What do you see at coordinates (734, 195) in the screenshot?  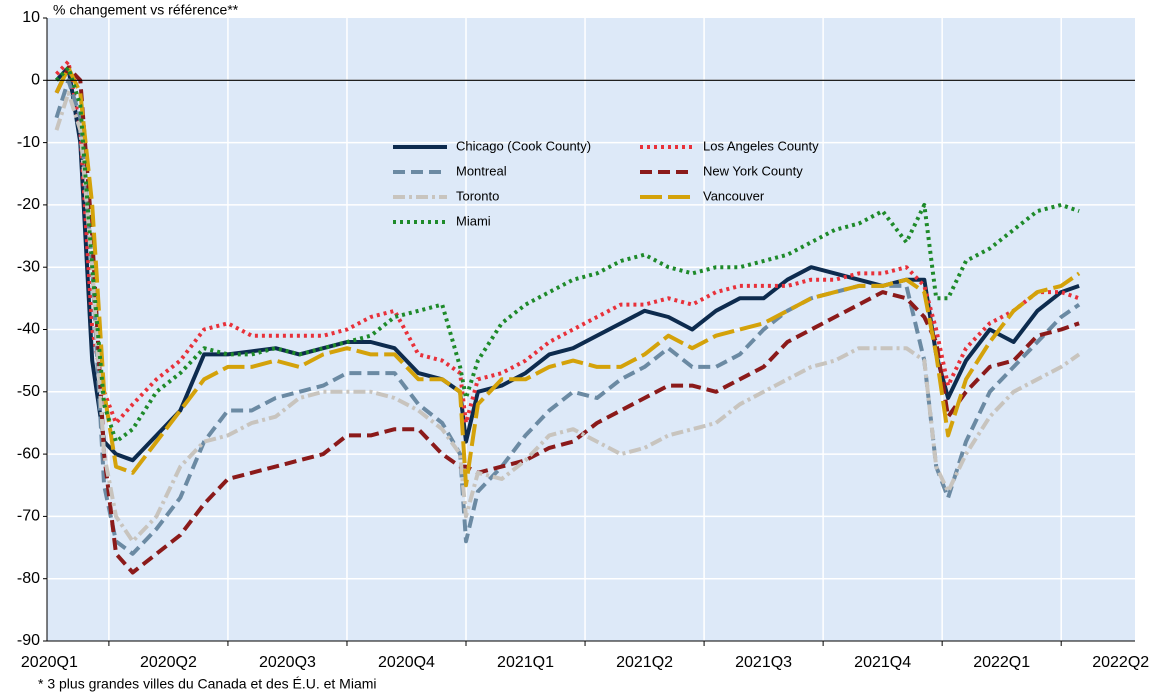 I see `legend-label: Vancouver` at bounding box center [734, 195].